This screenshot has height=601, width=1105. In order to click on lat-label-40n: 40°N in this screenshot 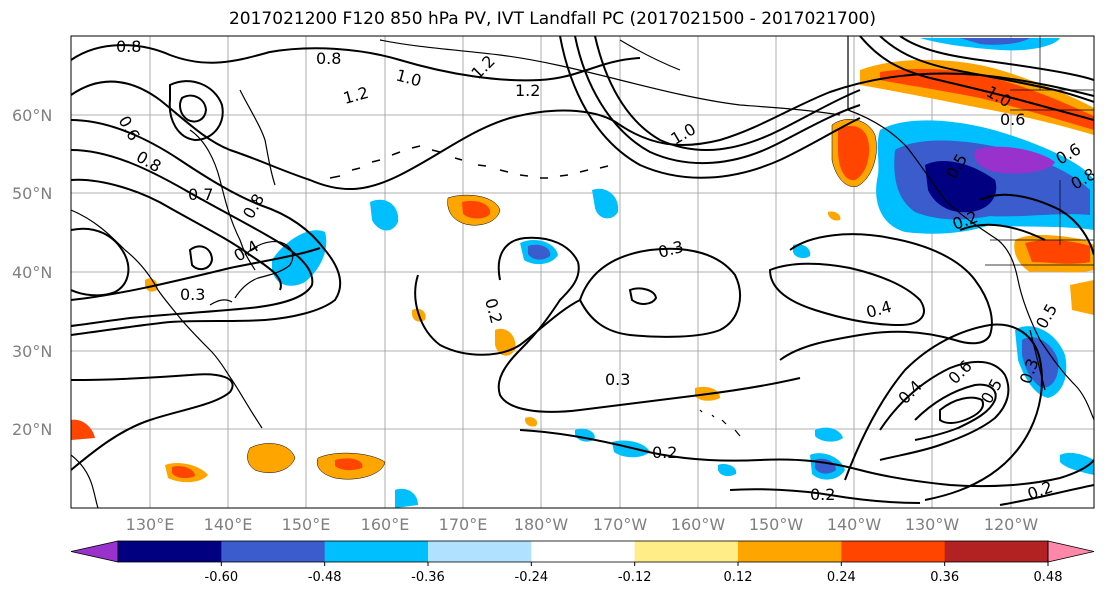, I will do `click(32, 272)`.